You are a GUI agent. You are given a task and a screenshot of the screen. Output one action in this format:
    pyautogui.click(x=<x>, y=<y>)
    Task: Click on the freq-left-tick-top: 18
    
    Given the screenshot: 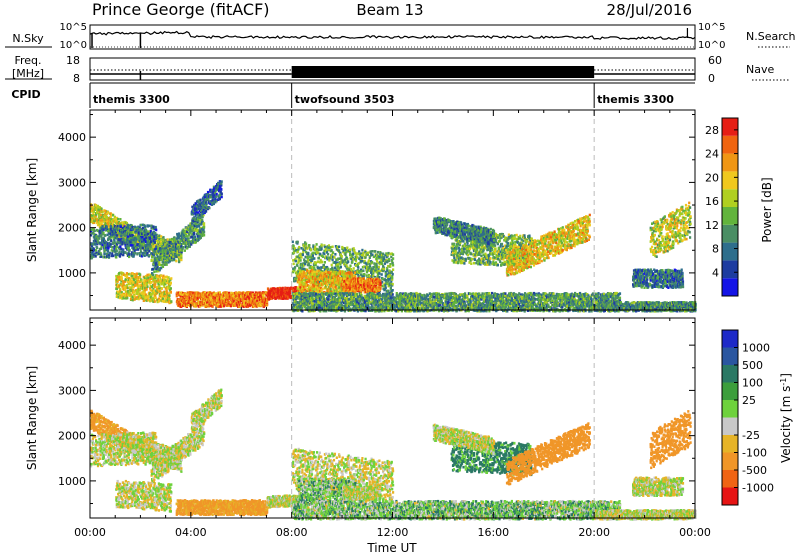 What is the action you would take?
    pyautogui.click(x=73, y=60)
    